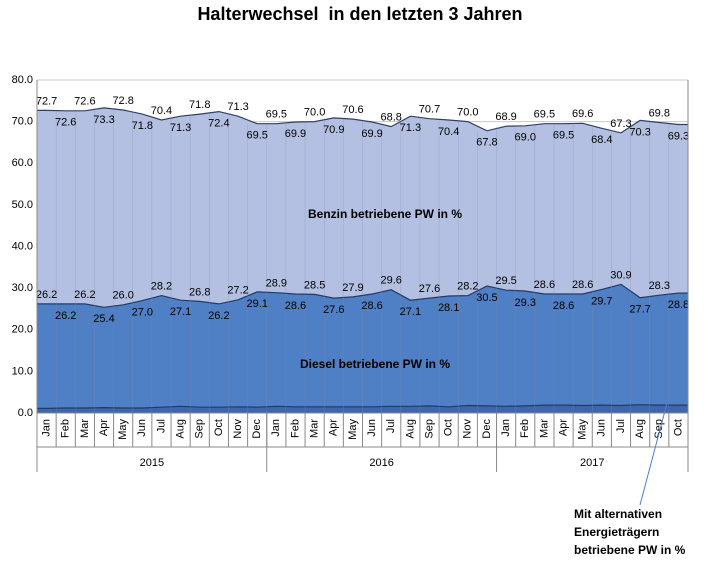  Describe the element at coordinates (22, 80) in the screenshot. I see `y-tick-label: 80.0` at that location.